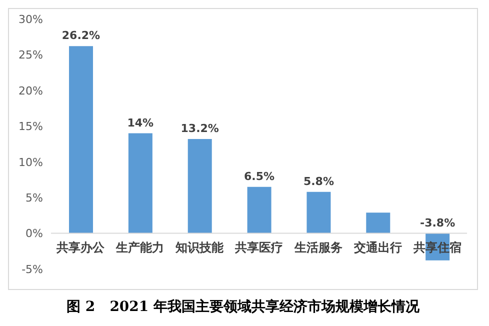  Describe the element at coordinates (30, 91) in the screenshot. I see `y-tick-label: 20%` at that location.